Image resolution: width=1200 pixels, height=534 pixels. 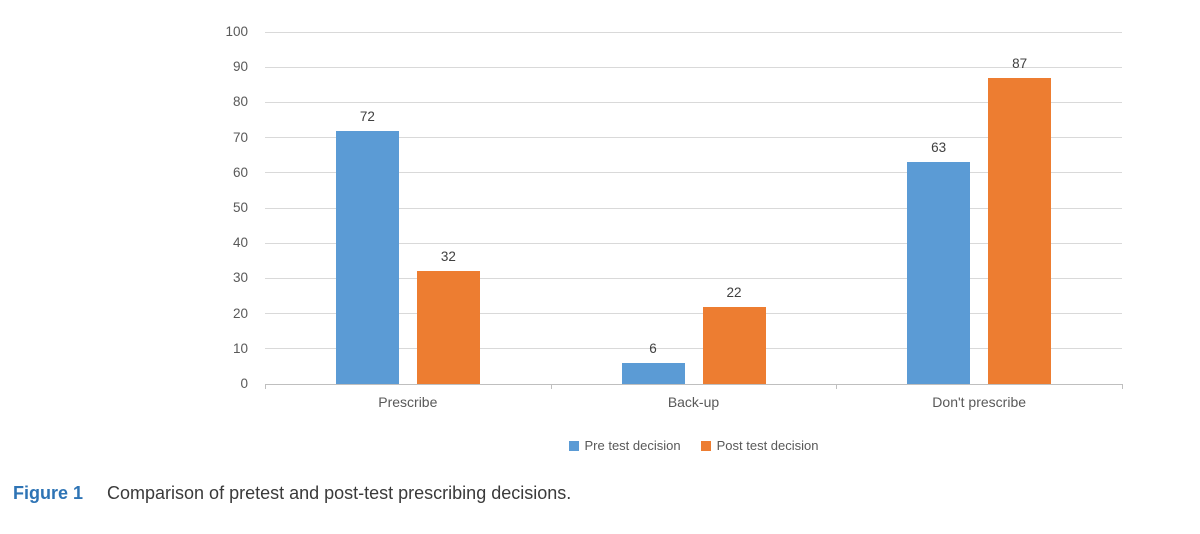 I want to click on y-axis-tick-label: 80, so click(x=240, y=102).